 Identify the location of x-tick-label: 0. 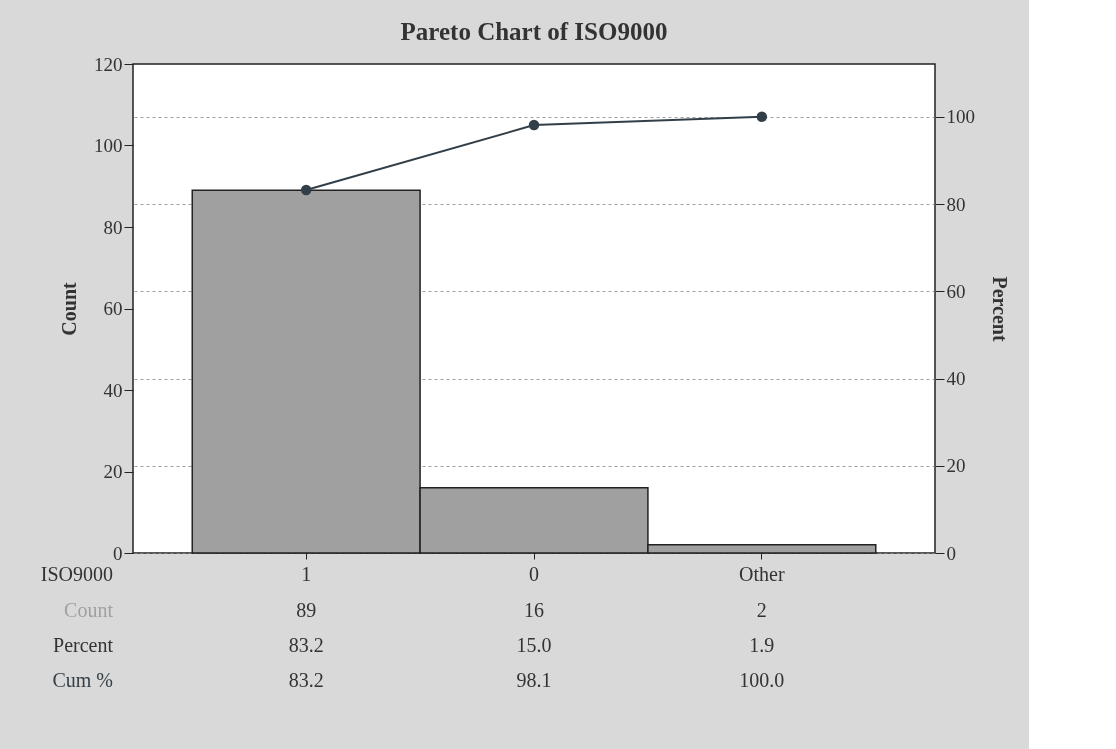
(534, 574).